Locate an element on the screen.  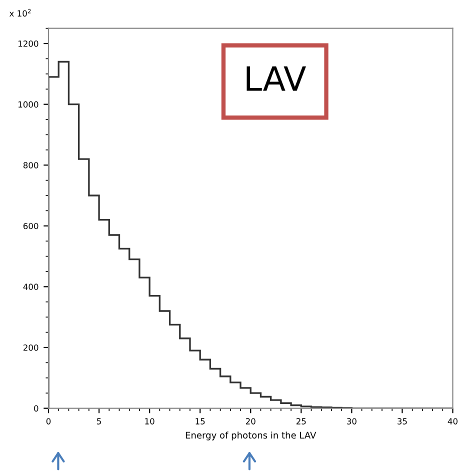
y-tick-label: 1200 is located at coordinates (28, 43).